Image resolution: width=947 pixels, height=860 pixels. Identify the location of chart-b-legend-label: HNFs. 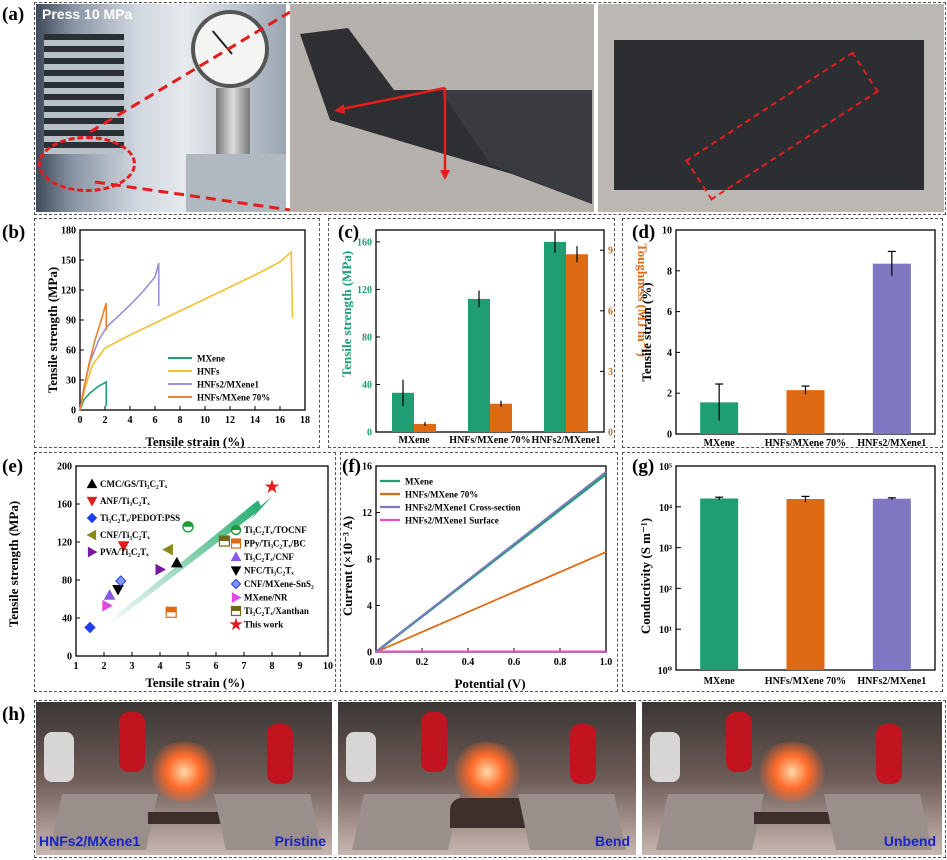
(208, 372).